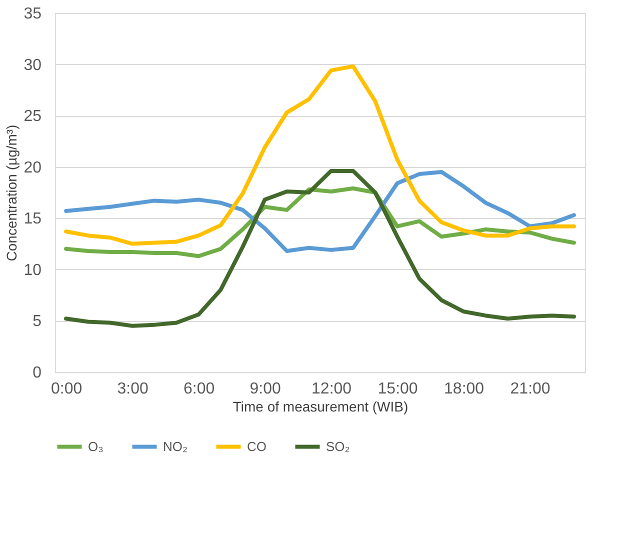  I want to click on y-tick-label: 35, so click(33, 14).